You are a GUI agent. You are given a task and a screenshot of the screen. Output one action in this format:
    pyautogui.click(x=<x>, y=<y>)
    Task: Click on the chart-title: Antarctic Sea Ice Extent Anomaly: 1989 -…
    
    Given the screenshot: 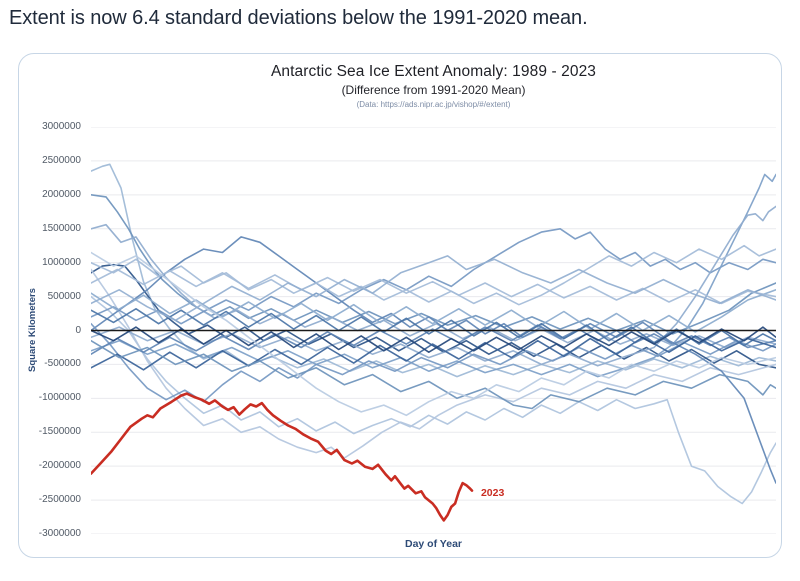 What is the action you would take?
    pyautogui.click(x=433, y=71)
    